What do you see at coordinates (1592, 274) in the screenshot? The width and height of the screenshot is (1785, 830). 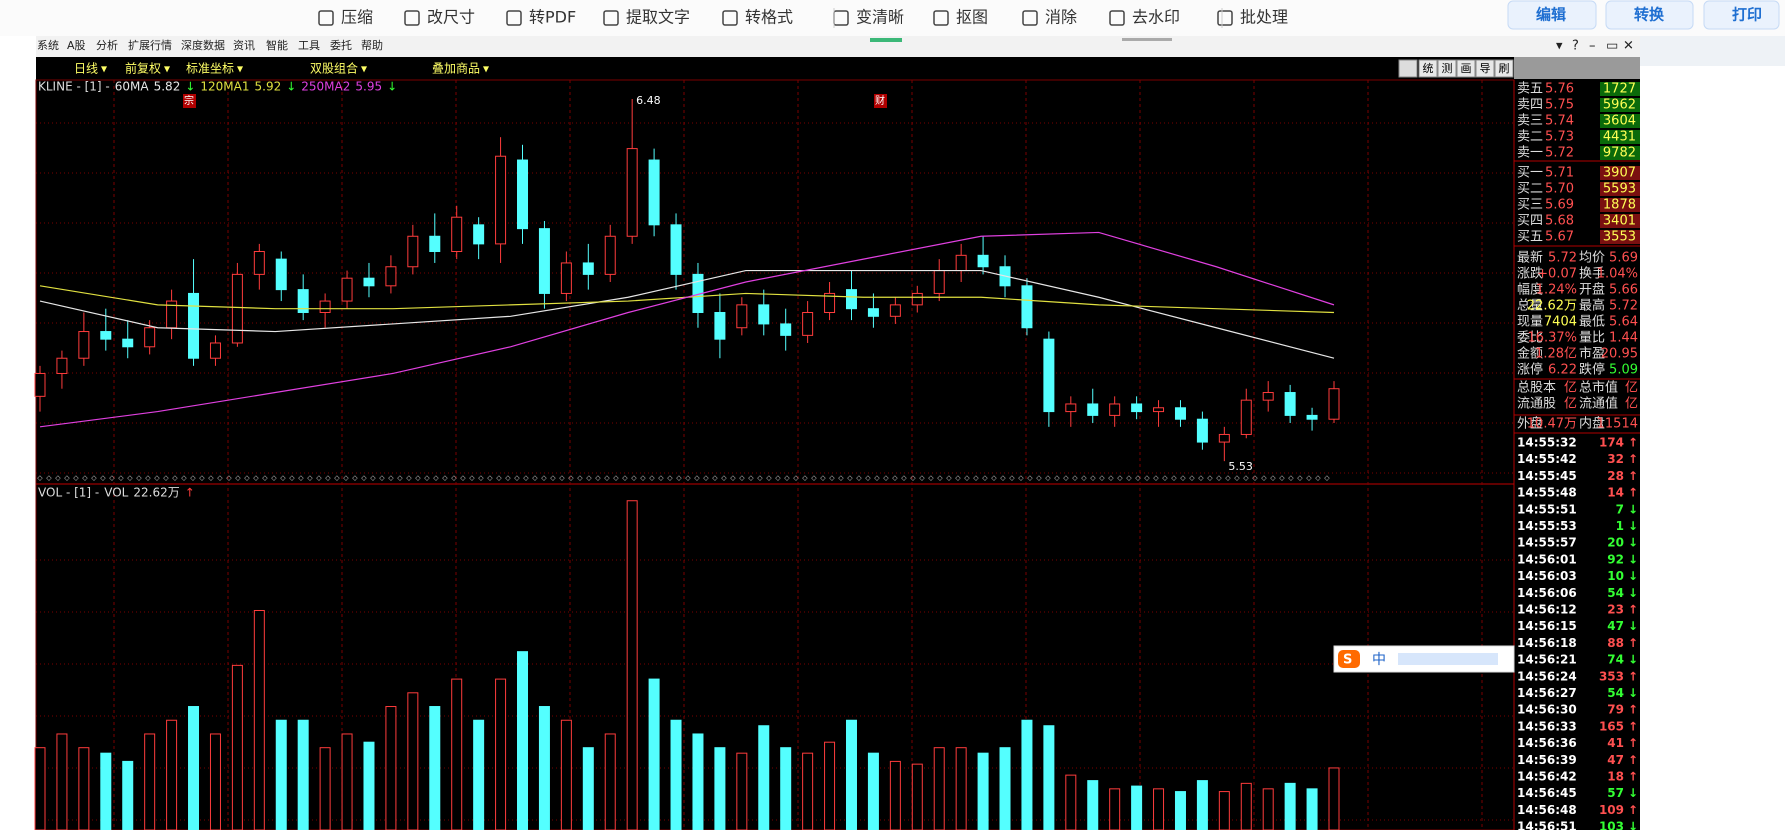 I see `stat-label: 换手` at bounding box center [1592, 274].